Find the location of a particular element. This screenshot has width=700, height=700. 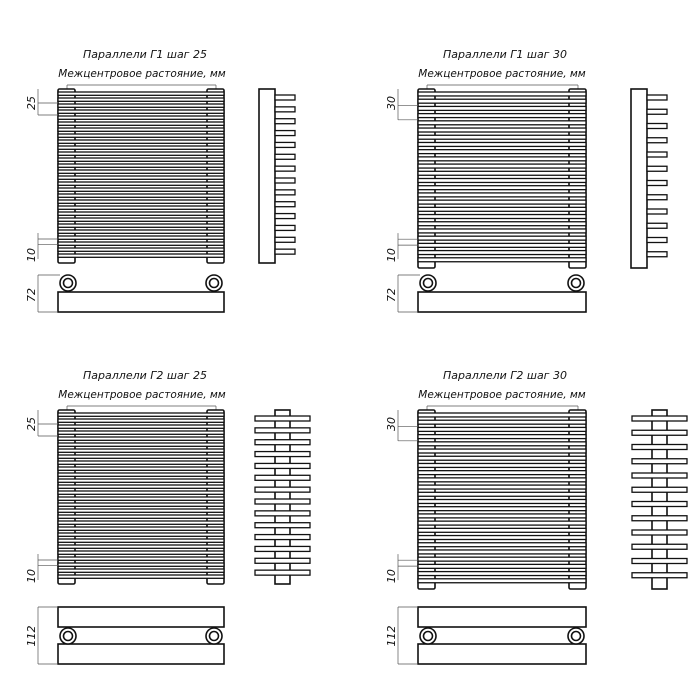

collector-top-back is located at coordinates (141, 654).